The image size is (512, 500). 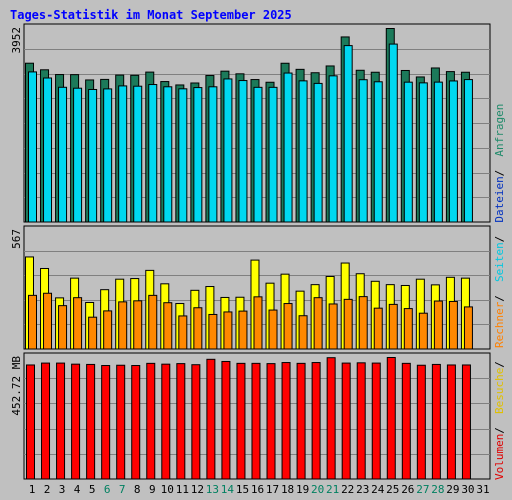 I want to click on x-label-day-5: 5, so click(x=92, y=489).